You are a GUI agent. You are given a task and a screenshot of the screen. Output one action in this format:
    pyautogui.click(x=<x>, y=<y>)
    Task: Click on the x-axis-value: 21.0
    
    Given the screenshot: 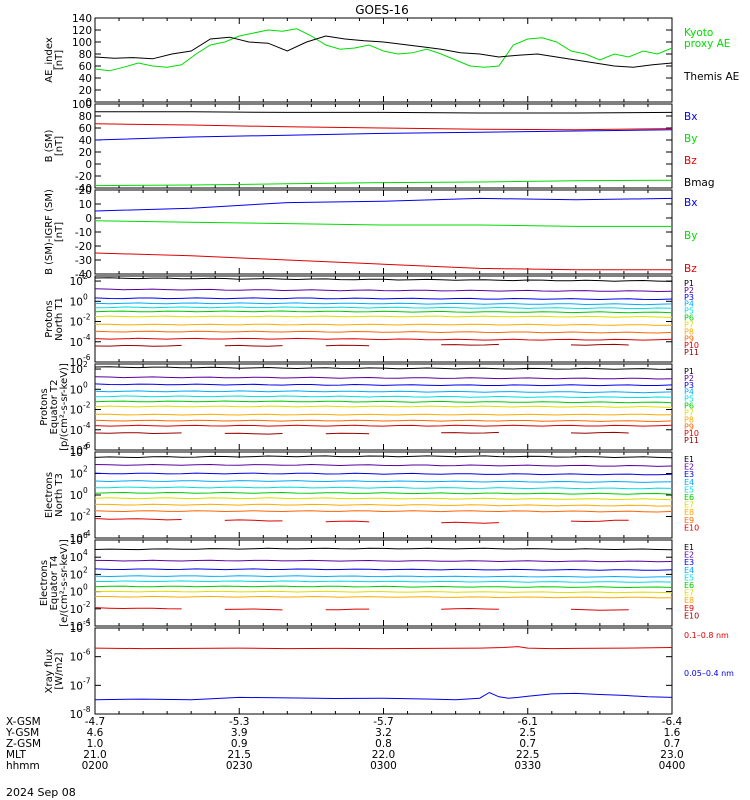 What is the action you would take?
    pyautogui.click(x=94, y=755)
    